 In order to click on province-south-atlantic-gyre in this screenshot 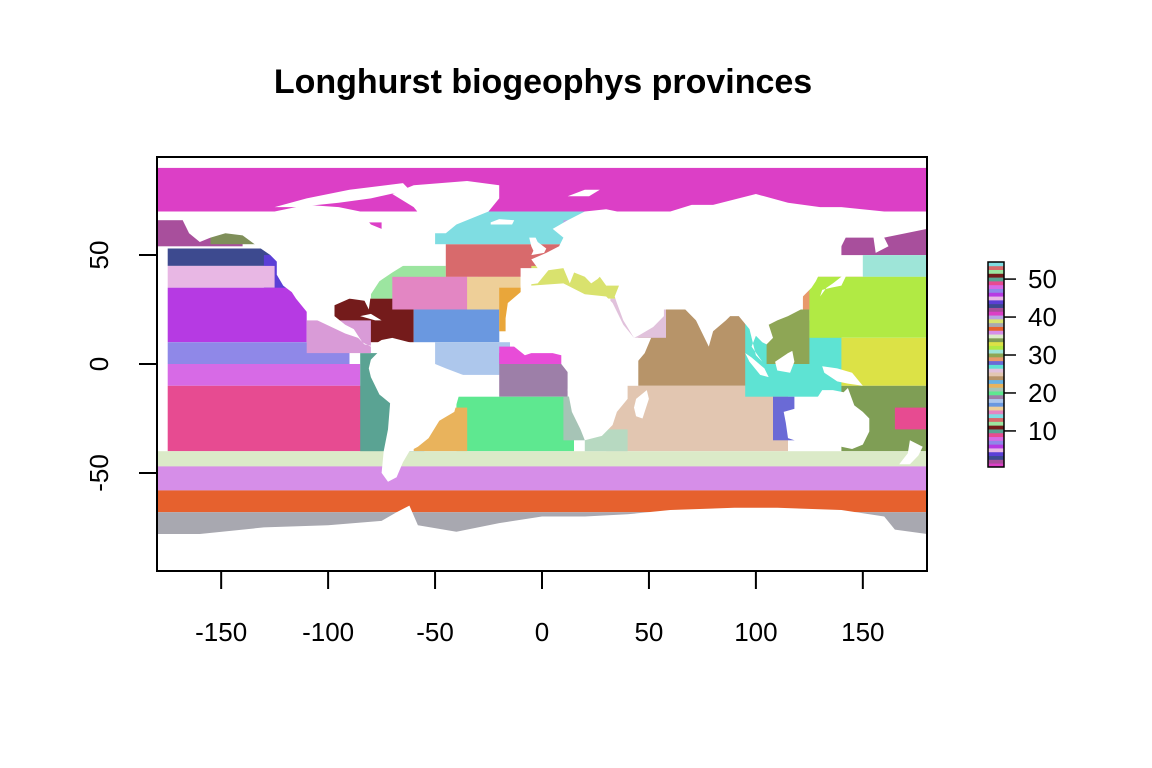, I will do `click(515, 424)`.